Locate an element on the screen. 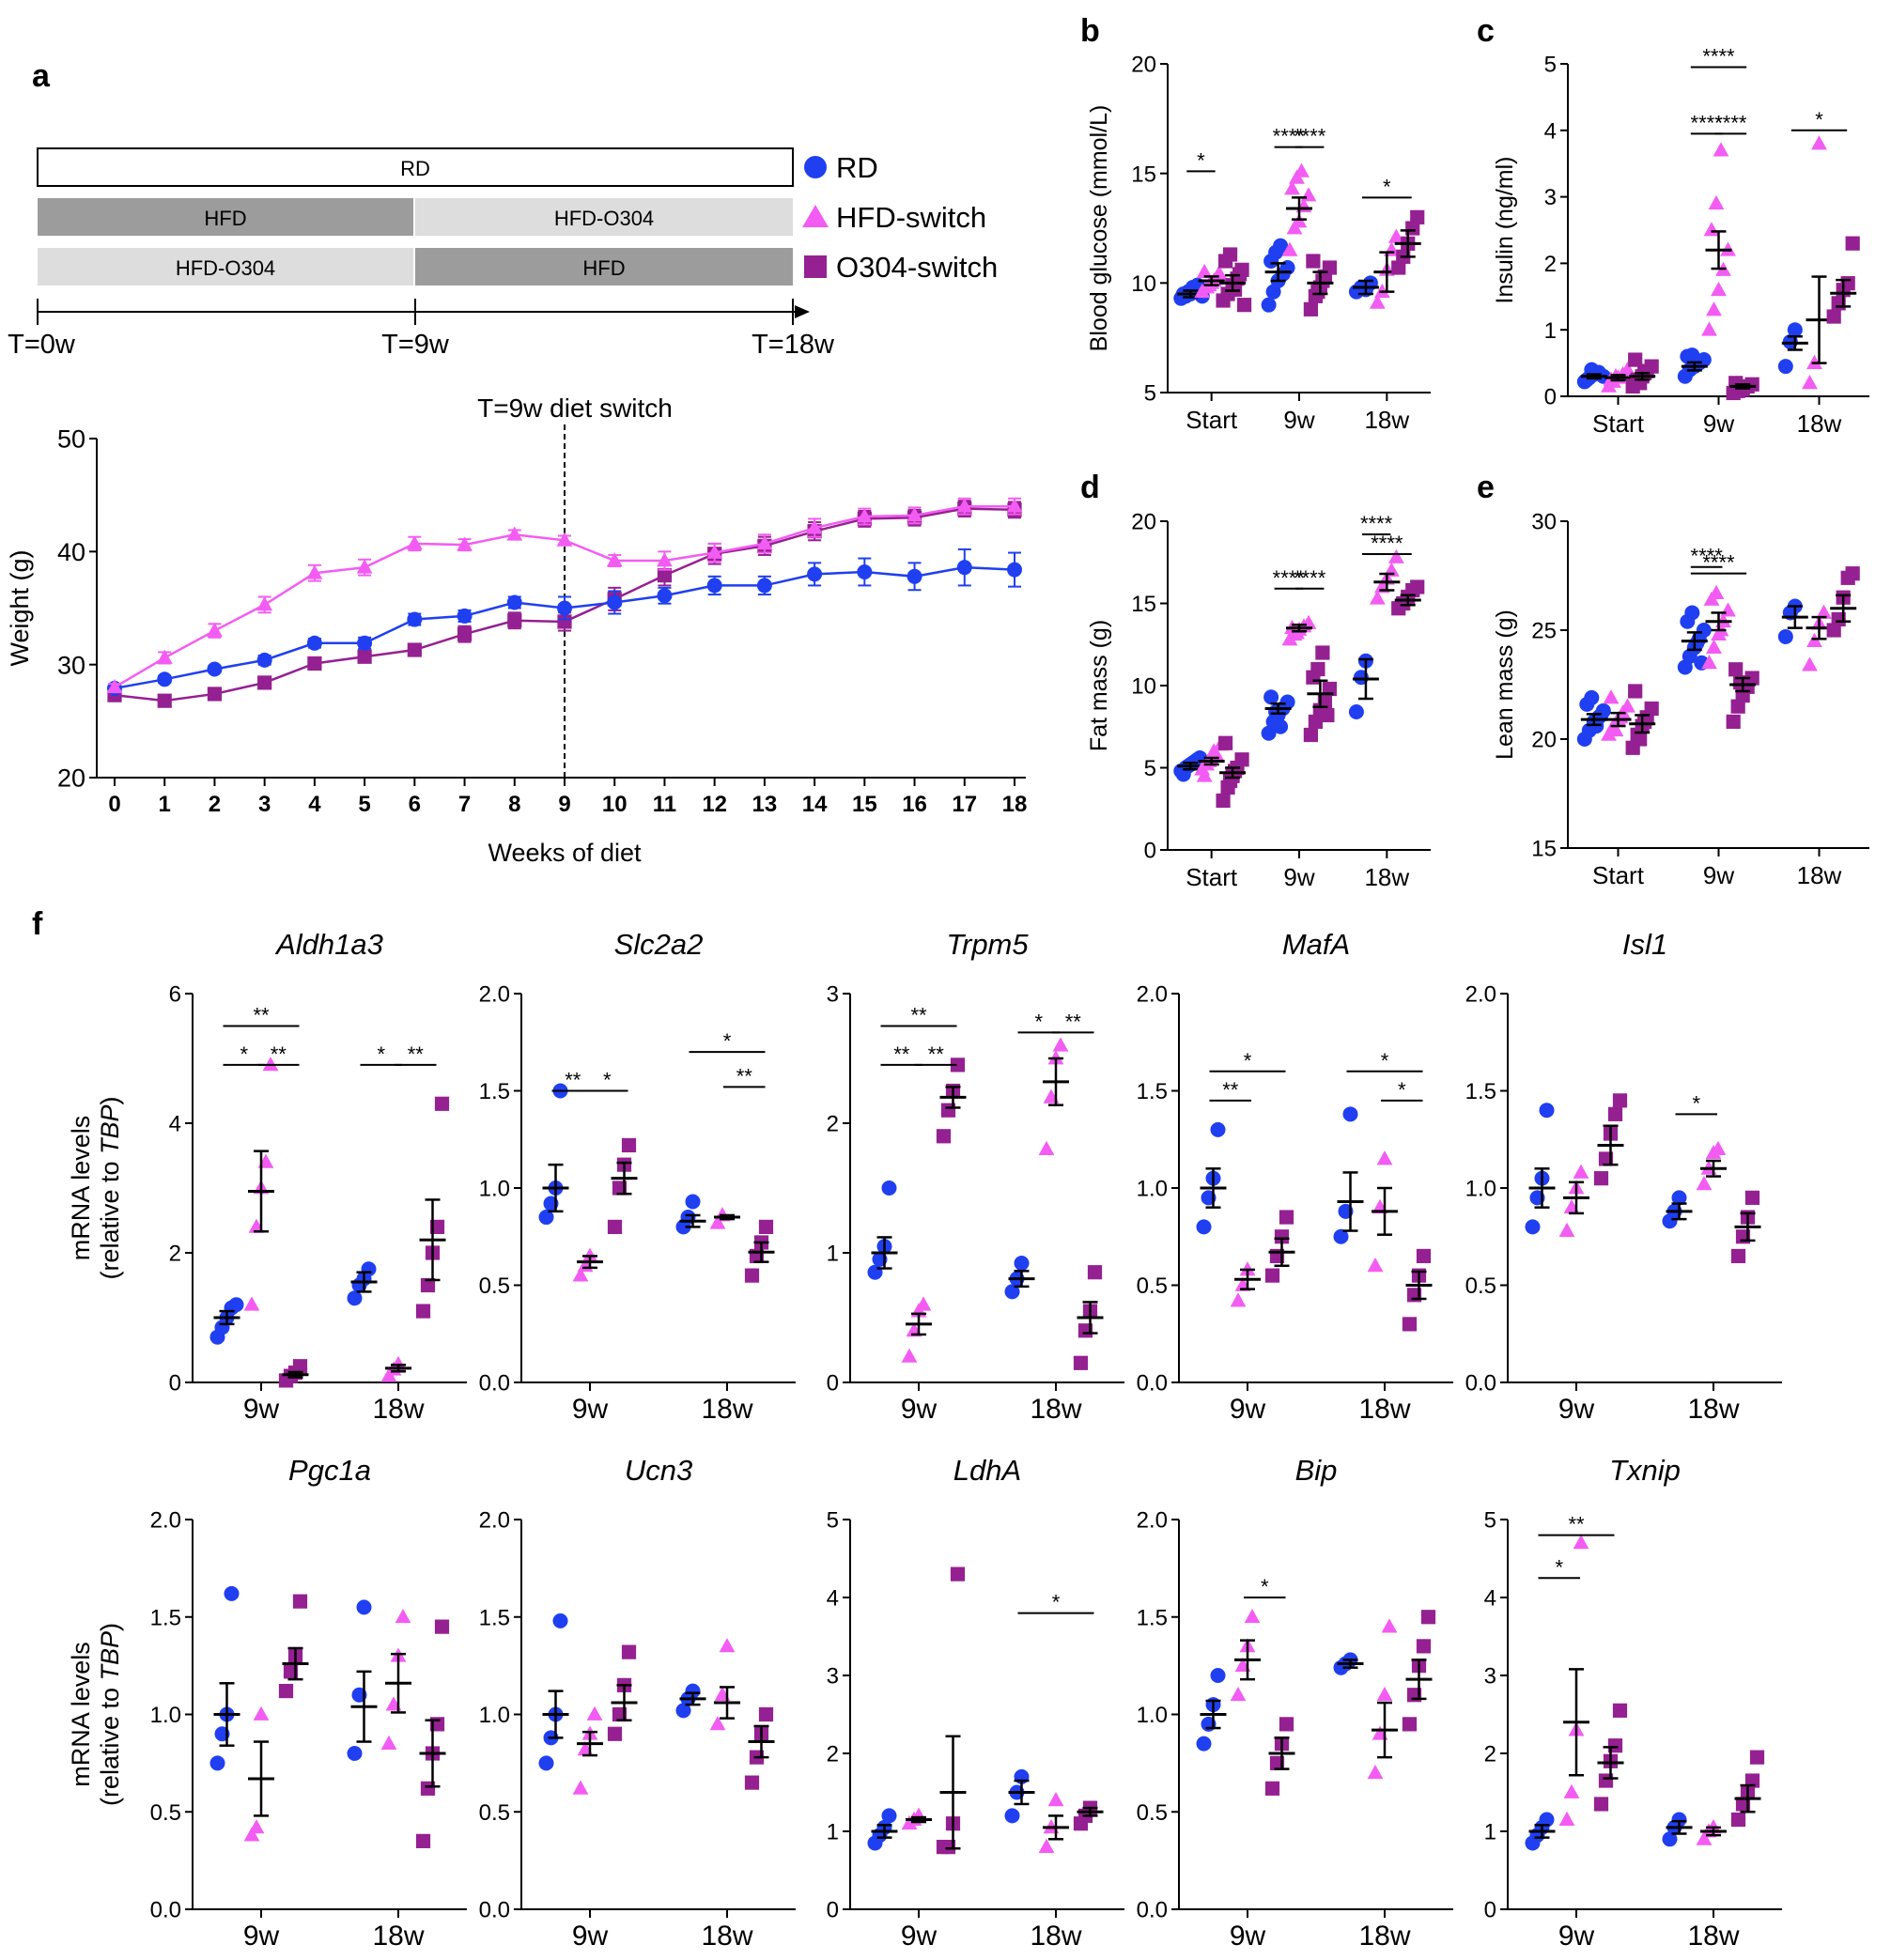 Image resolution: width=1891 pixels, height=1960 pixels. x-tick-label: 7 is located at coordinates (464, 804).